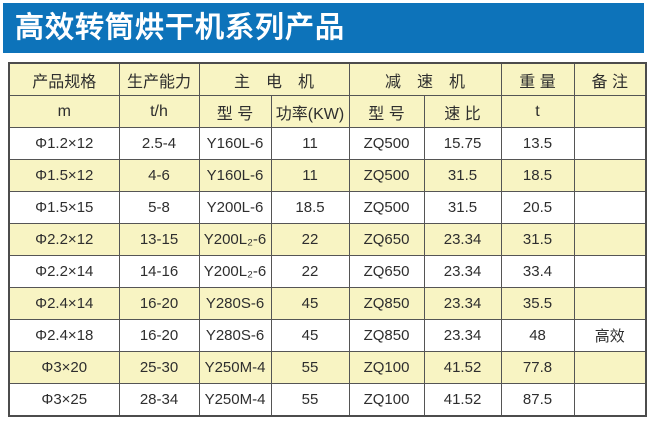  Describe the element at coordinates (537, 175) in the screenshot. I see `weight-cell: 18.5` at that location.